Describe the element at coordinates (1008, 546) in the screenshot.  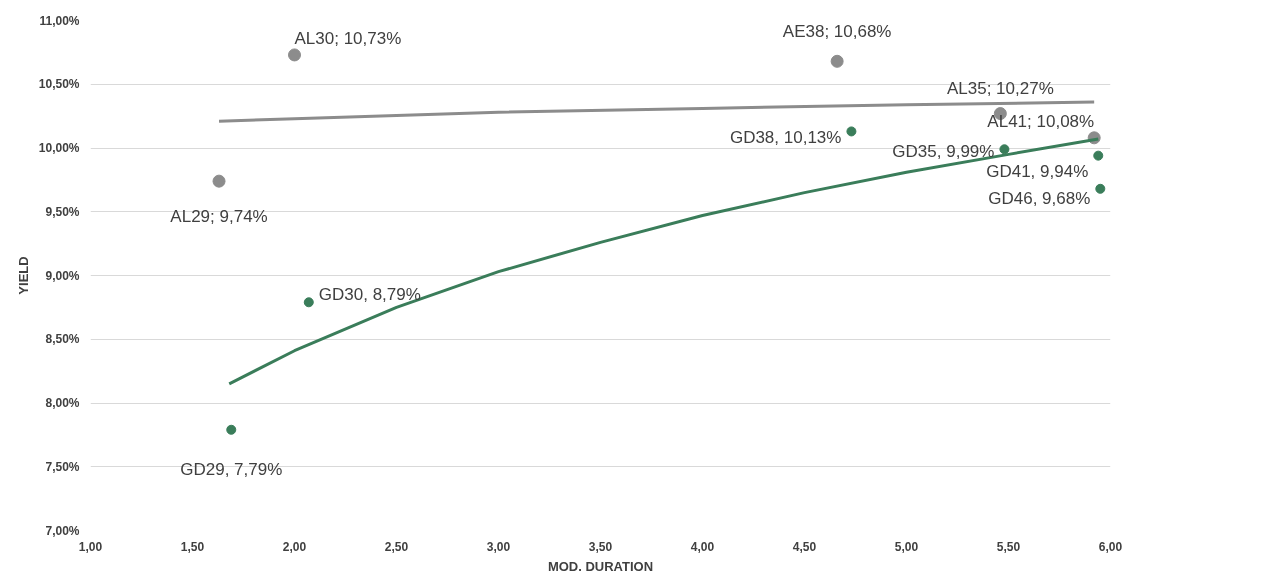
I see `x-tick-label: 5,50` at that location.